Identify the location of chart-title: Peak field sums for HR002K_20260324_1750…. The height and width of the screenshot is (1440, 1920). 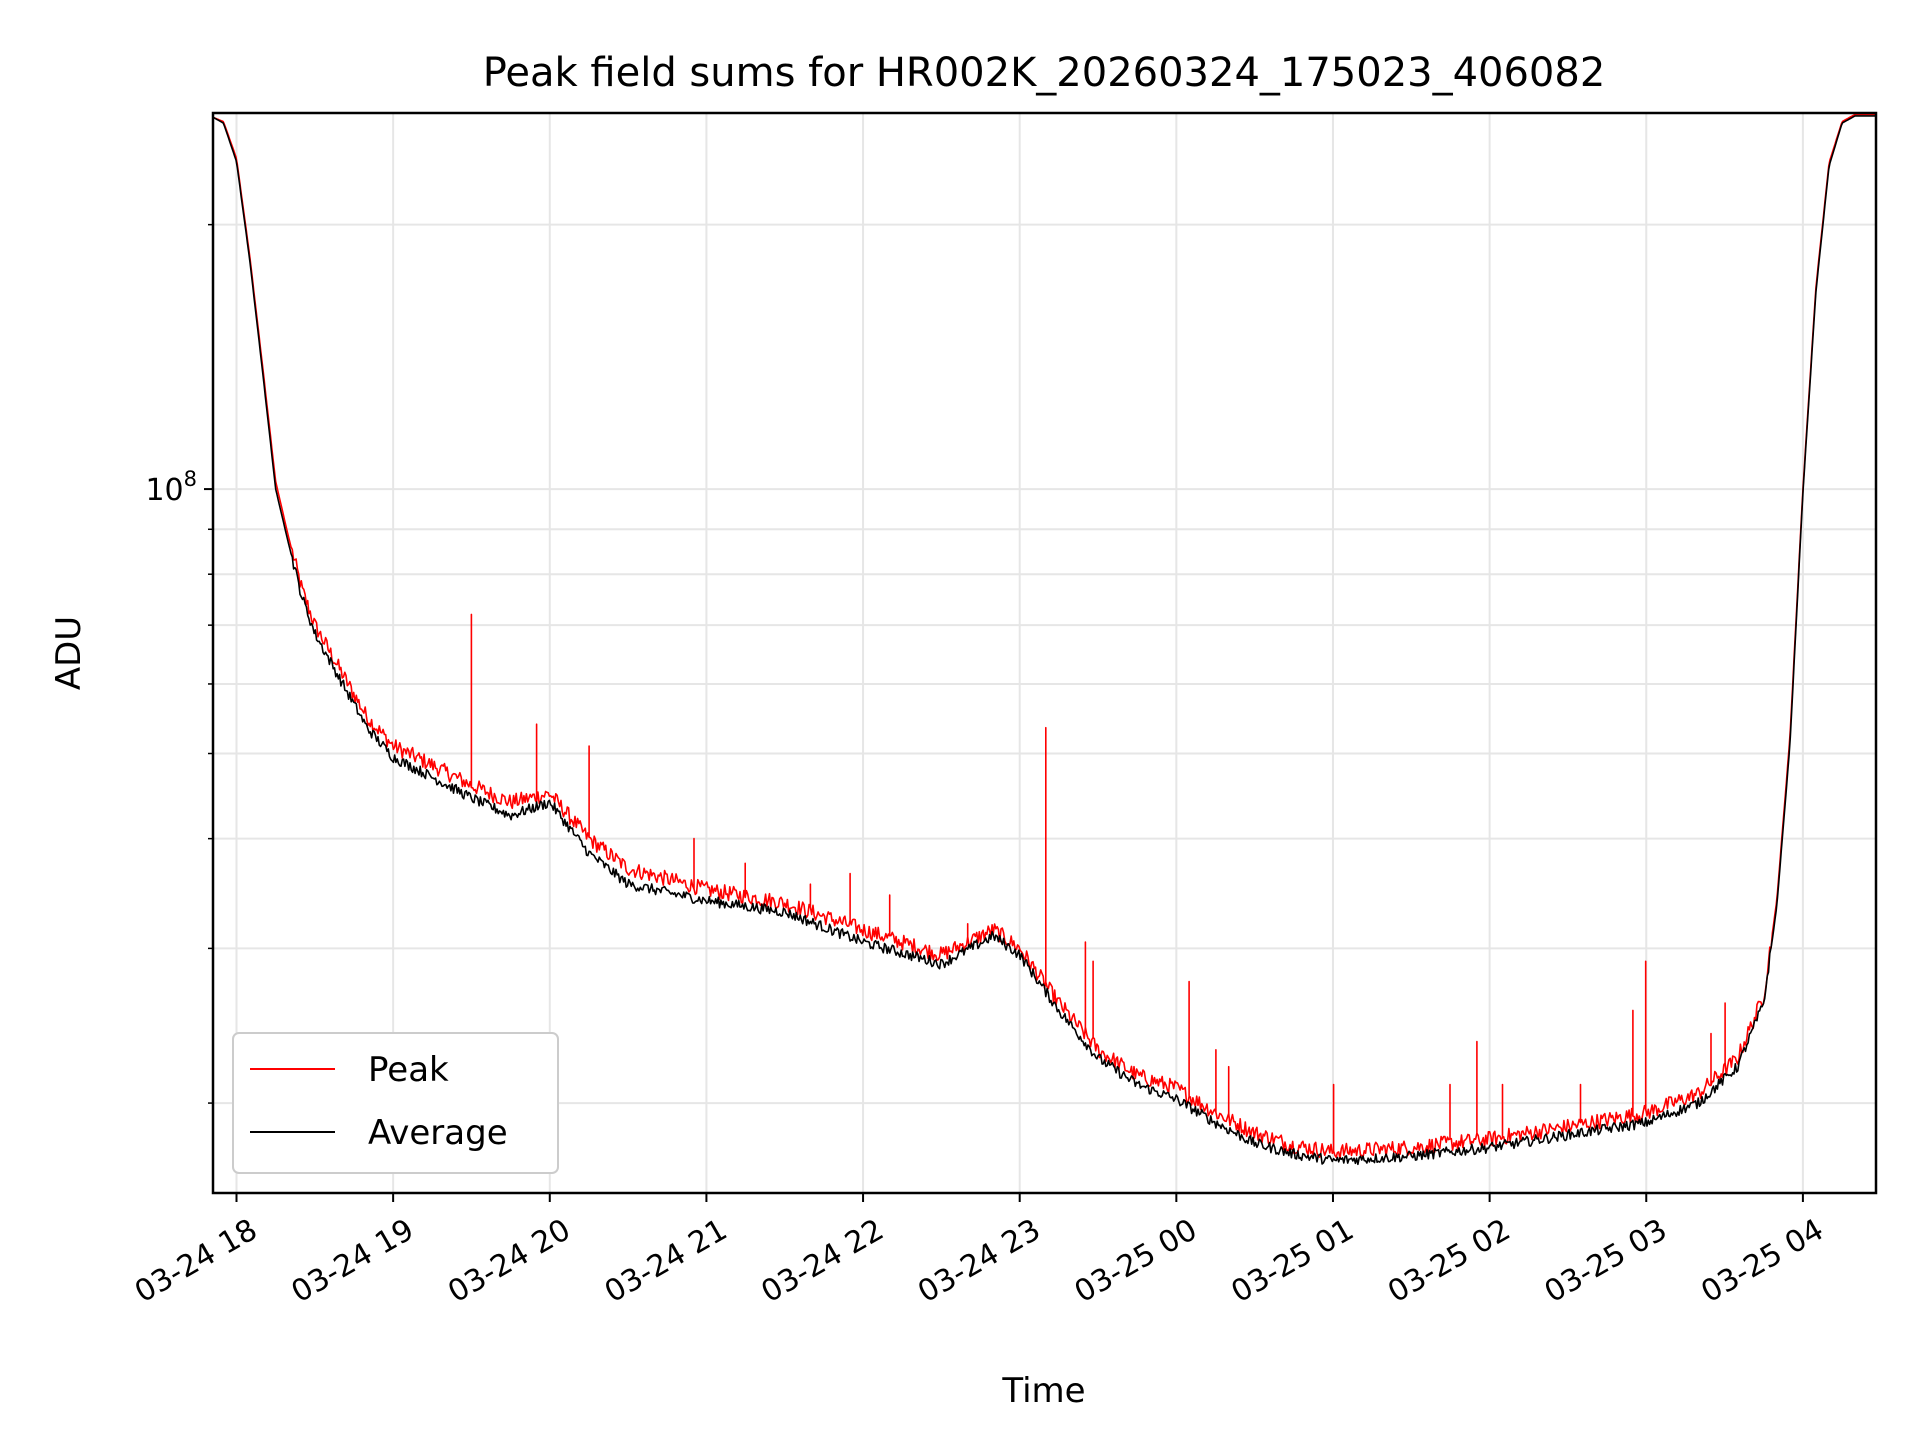
(1044, 73).